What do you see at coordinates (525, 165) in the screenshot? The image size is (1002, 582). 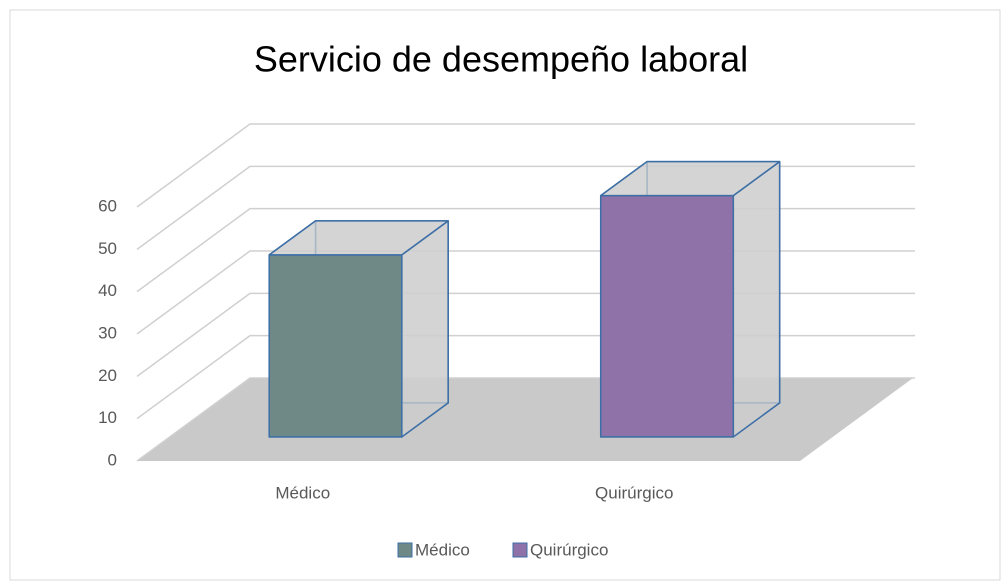 I see `grid-line` at bounding box center [525, 165].